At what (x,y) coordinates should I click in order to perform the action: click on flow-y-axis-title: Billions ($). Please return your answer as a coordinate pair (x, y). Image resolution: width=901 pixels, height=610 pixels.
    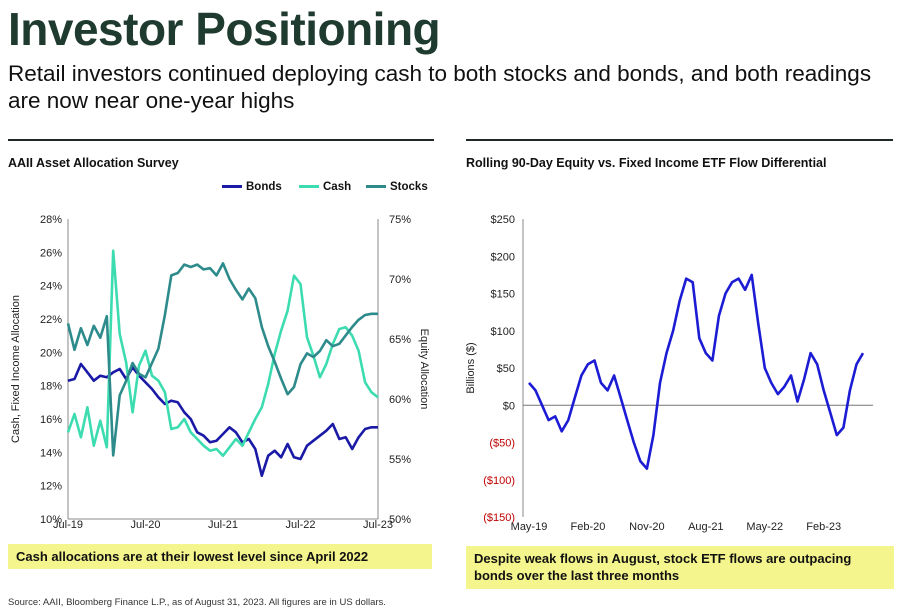
    Looking at the image, I should click on (471, 367).